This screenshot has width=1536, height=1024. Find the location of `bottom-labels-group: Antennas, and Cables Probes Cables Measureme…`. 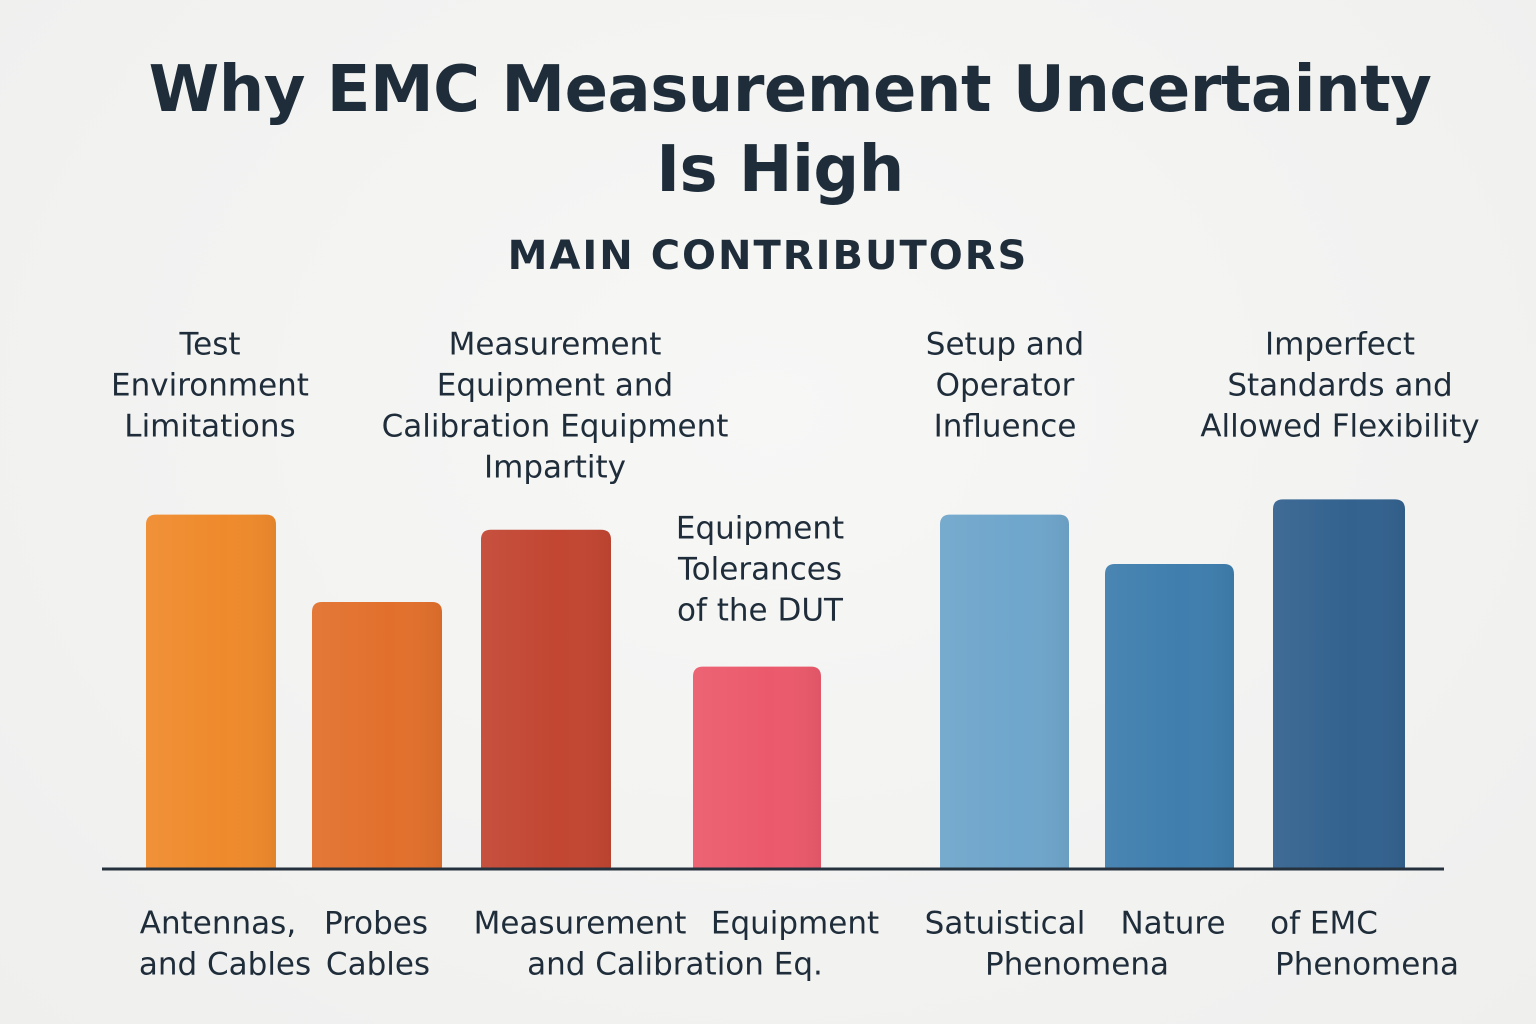

bottom-labels-group: Antennas, and Cables Probes Cables Measureme… is located at coordinates (799, 944).